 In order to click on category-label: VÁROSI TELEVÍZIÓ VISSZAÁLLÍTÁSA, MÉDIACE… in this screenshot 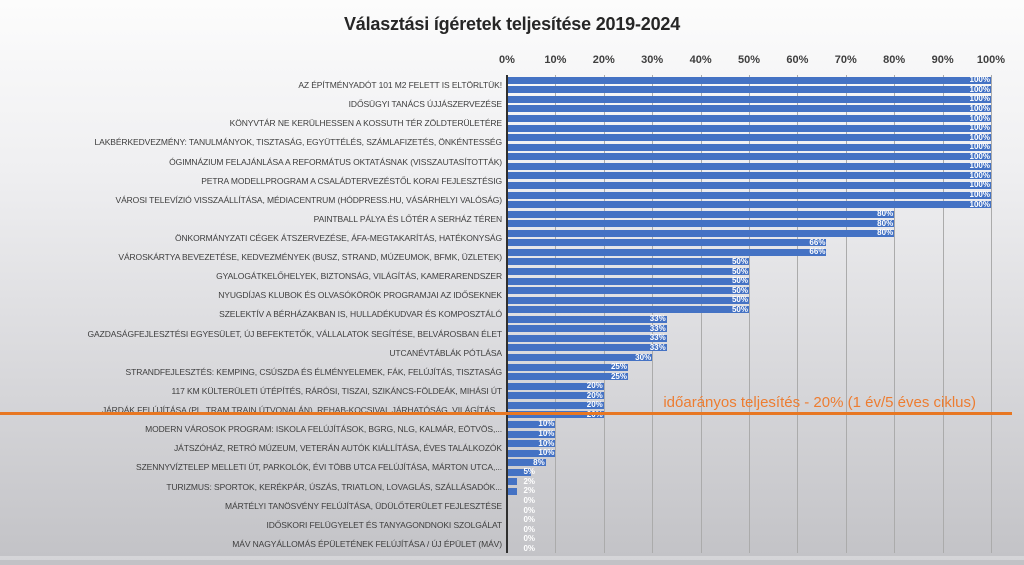, I will do `click(309, 199)`.